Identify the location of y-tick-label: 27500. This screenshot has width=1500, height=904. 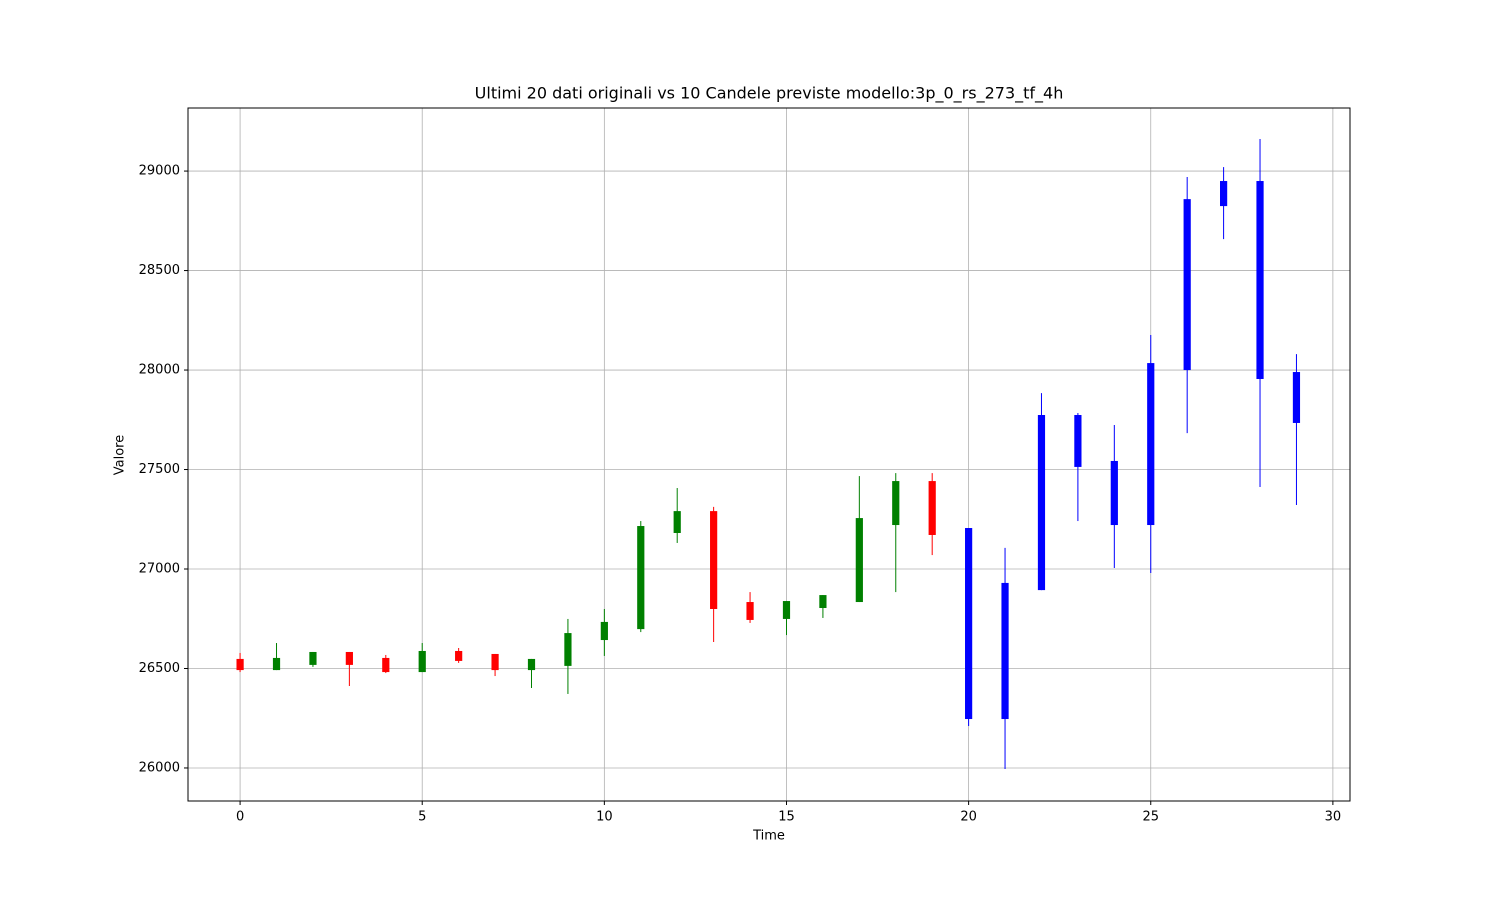
(159, 469).